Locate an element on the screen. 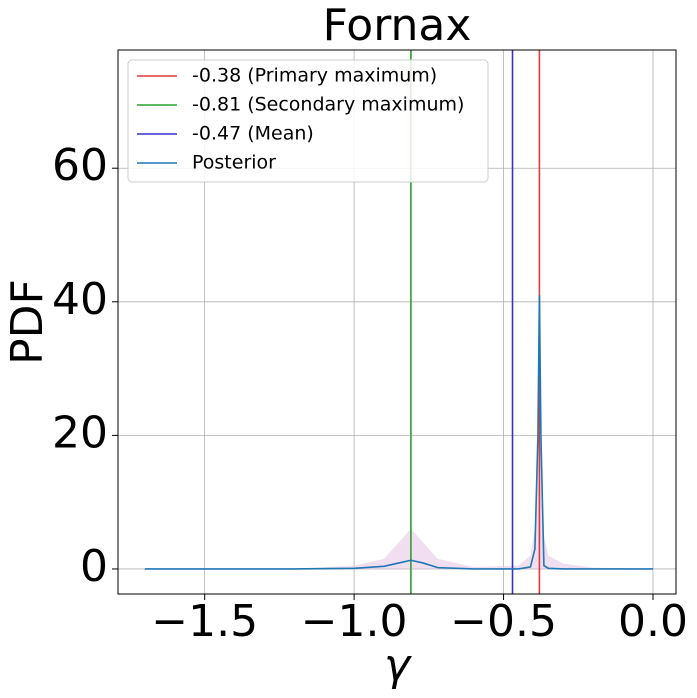 Image resolution: width=697 pixels, height=698 pixels. legend-label: -0.38 (Primary maximum) is located at coordinates (314, 76).